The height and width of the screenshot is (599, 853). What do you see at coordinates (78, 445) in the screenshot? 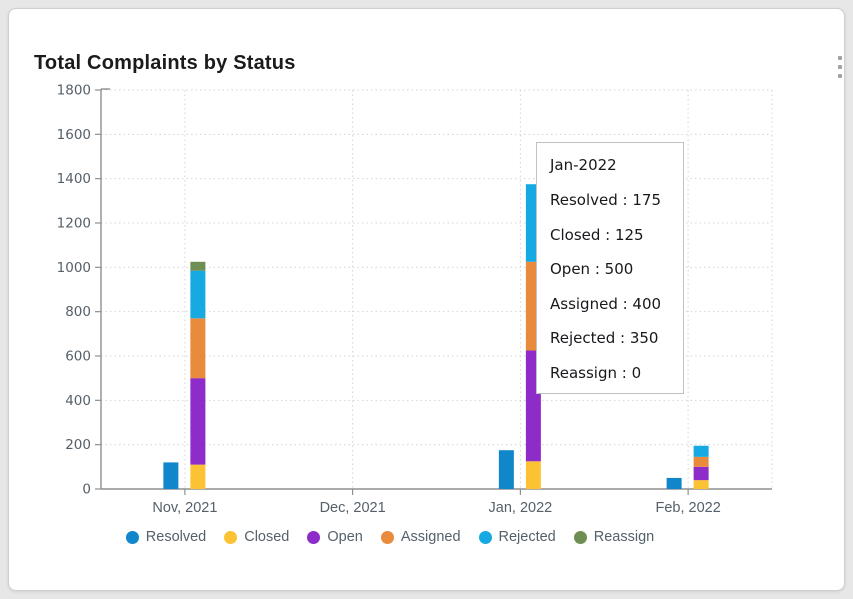
I see `y-axis-tick-label: 200` at bounding box center [78, 445].